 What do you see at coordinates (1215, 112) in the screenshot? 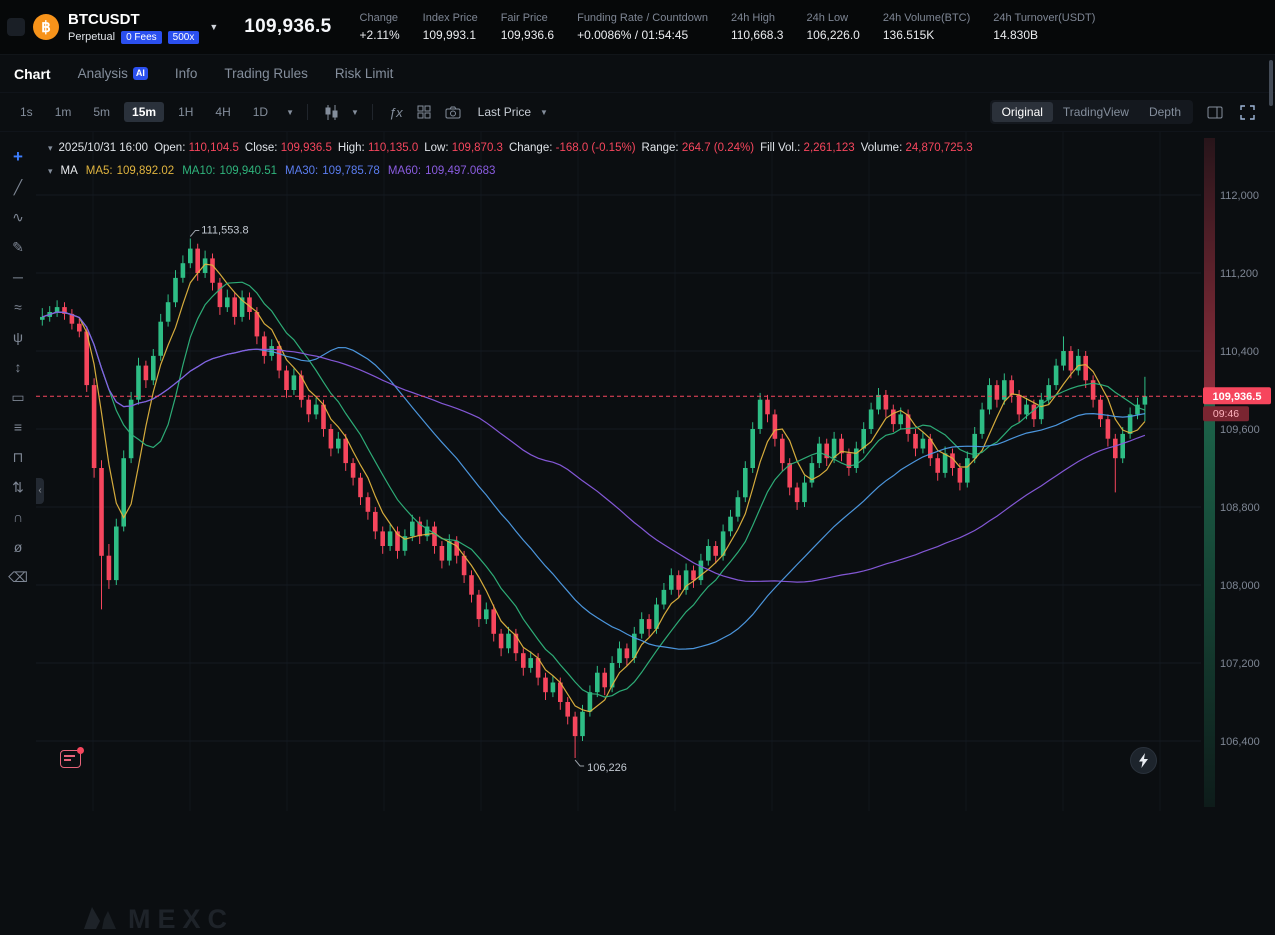
I see `panel-layout-icon` at bounding box center [1215, 112].